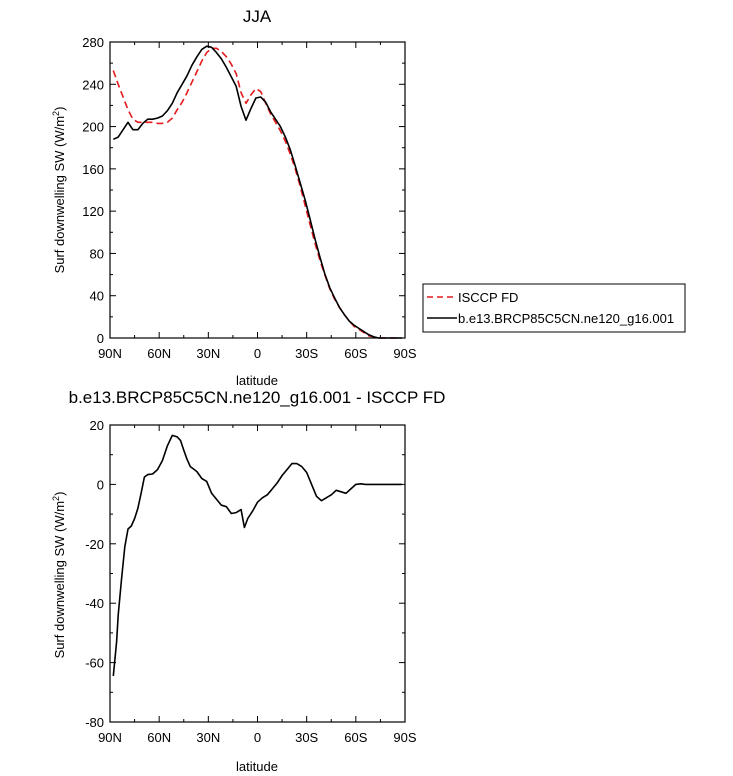 The width and height of the screenshot is (733, 776). I want to click on top-chart-xlabel: latitude, so click(257, 380).